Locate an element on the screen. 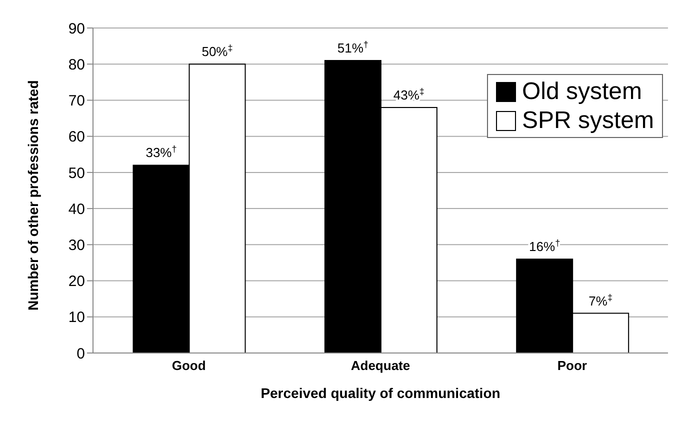 The width and height of the screenshot is (698, 435). x-tick-label: Adequate is located at coordinates (380, 366).